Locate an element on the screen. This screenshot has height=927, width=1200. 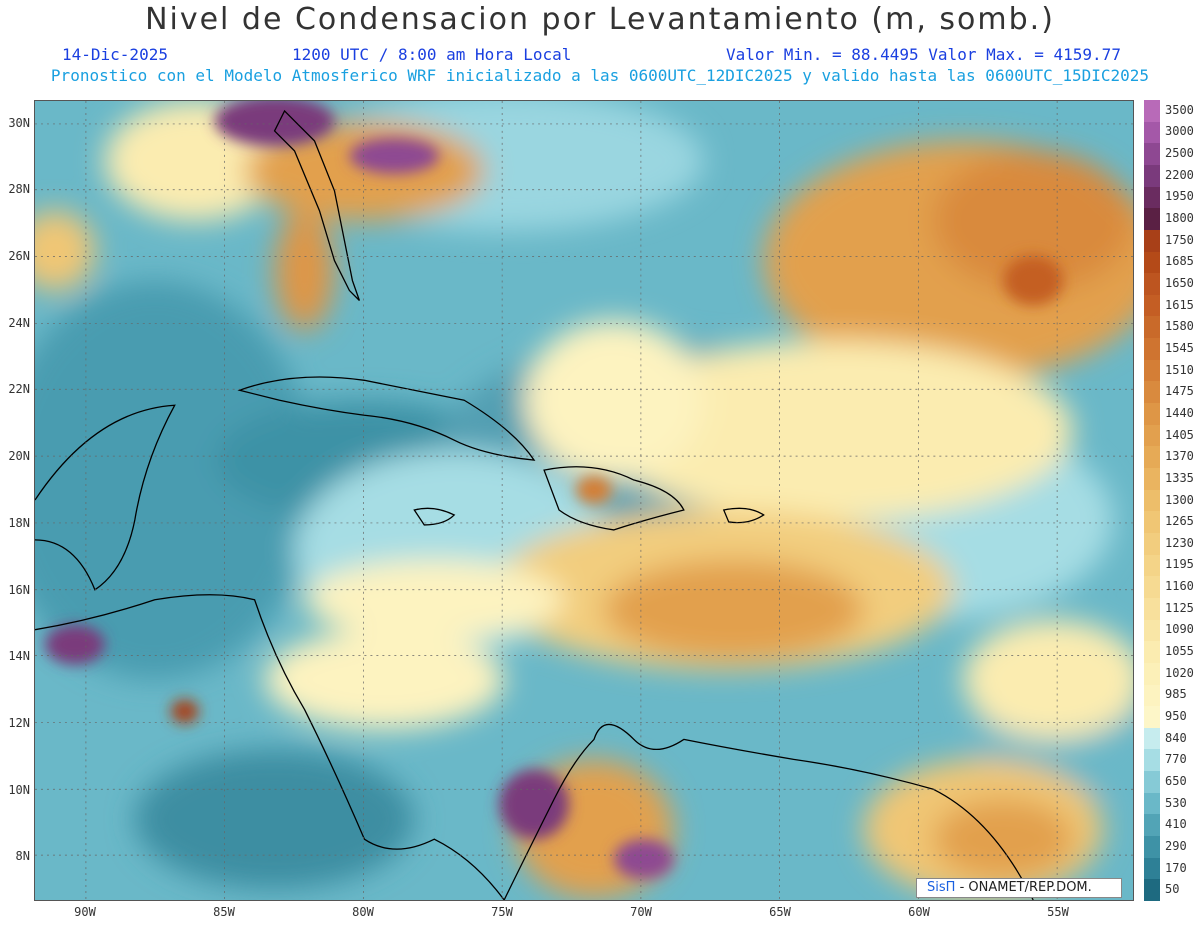
lat-label: 20N is located at coordinates (15, 456).